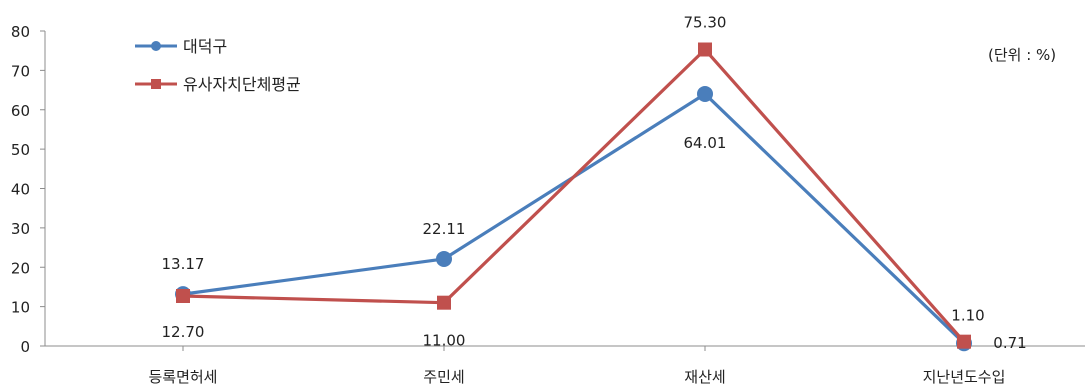 The height and width of the screenshot is (385, 1087). Describe the element at coordinates (20, 268) in the screenshot. I see `y-tick-label: 20` at that location.